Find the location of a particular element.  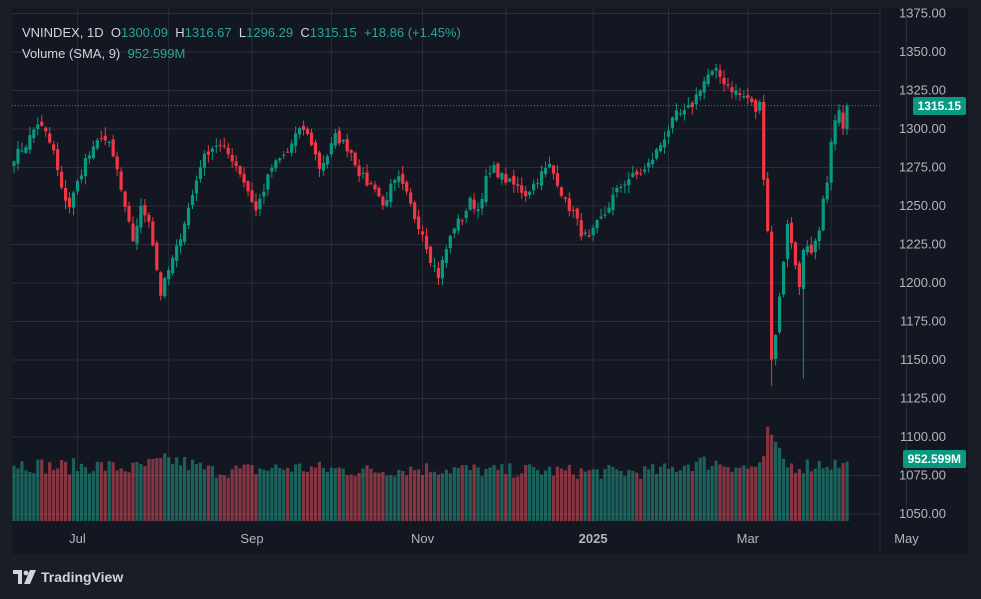

legend-symbol: VNINDEX is located at coordinates (51, 32).